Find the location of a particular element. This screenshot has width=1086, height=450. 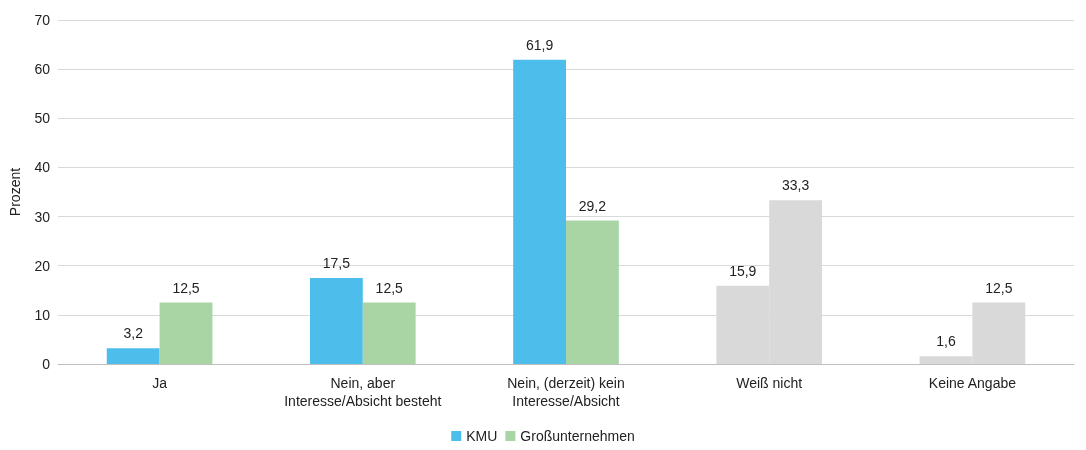

y-tick-label: 30 is located at coordinates (42, 216).